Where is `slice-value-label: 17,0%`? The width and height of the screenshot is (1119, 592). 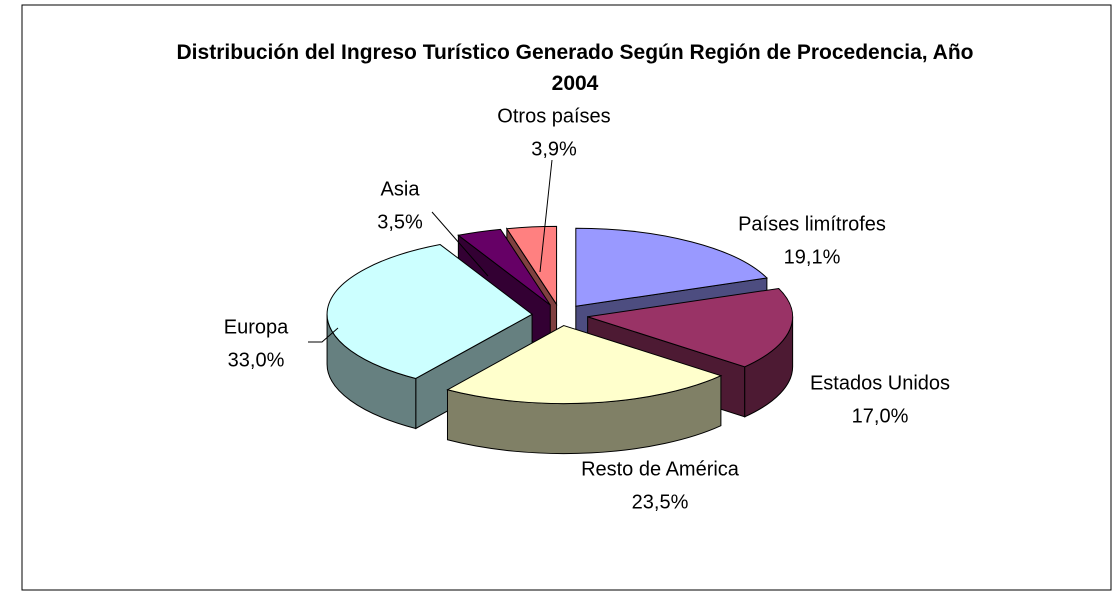
slice-value-label: 17,0% is located at coordinates (880, 416).